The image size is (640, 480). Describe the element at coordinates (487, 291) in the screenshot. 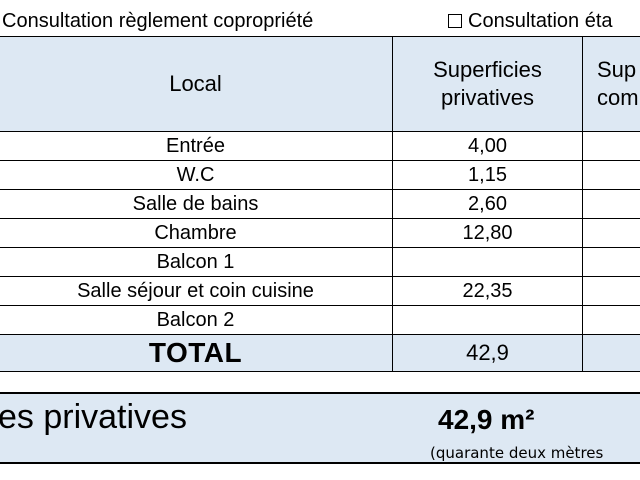

I see `cell-superficie: 22,35` at that location.